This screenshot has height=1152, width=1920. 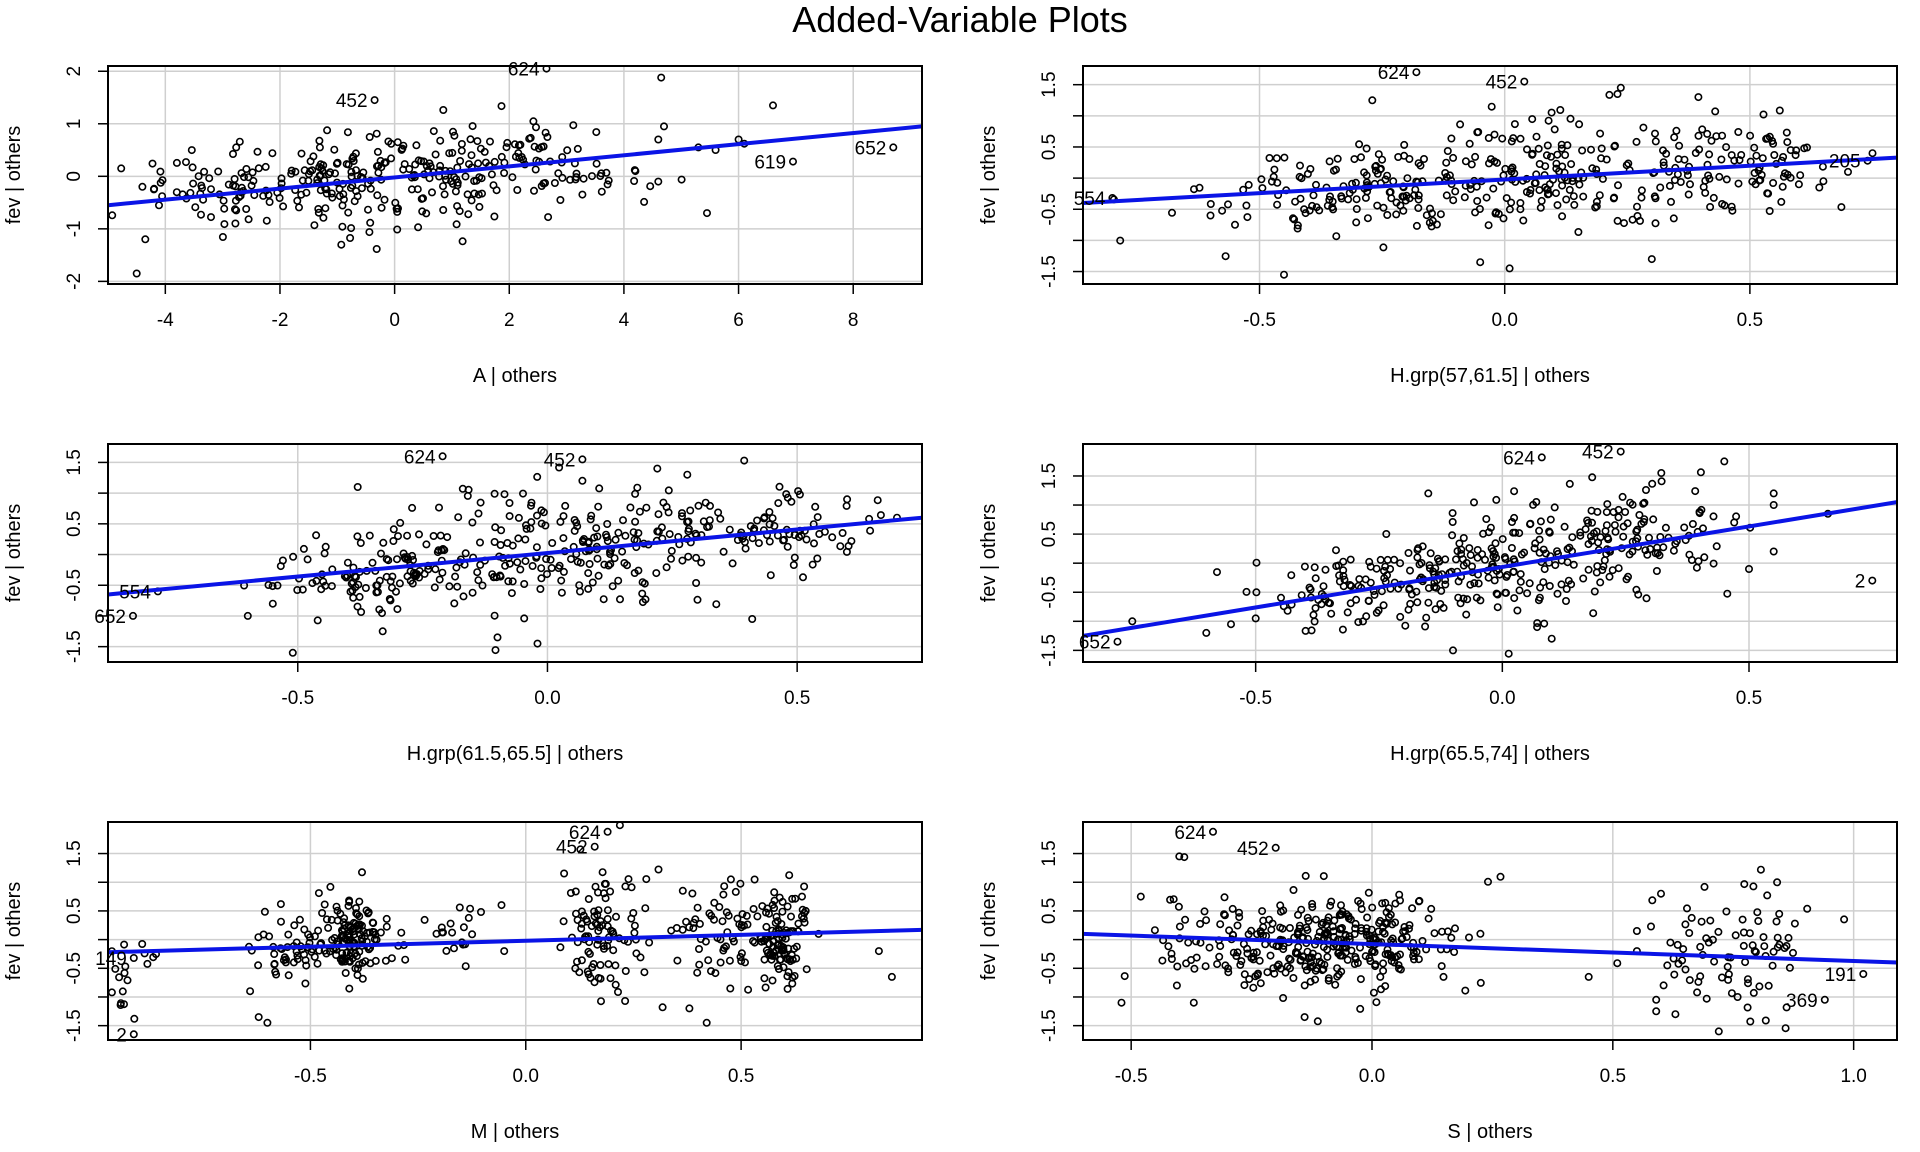 What do you see at coordinates (1845, 162) in the screenshot?
I see `point-label: 205` at bounding box center [1845, 162].